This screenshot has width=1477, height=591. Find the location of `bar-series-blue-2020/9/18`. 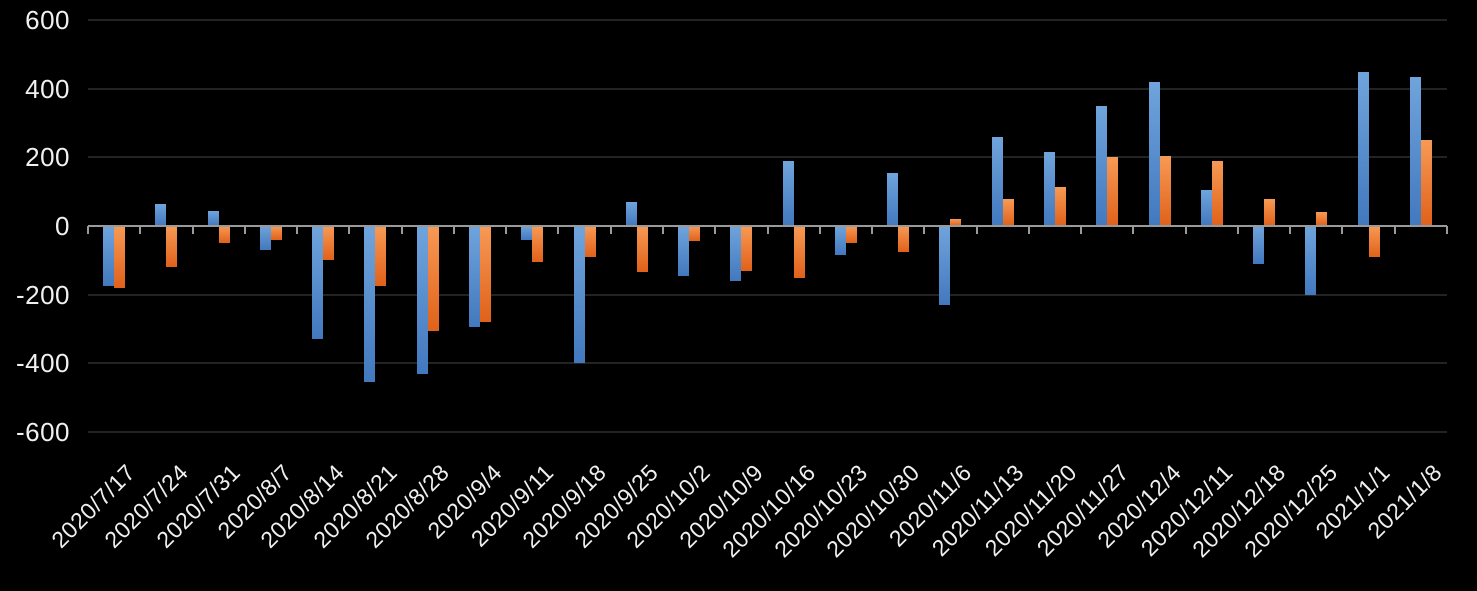

bar-series-blue-2020/9/18 is located at coordinates (579, 295).